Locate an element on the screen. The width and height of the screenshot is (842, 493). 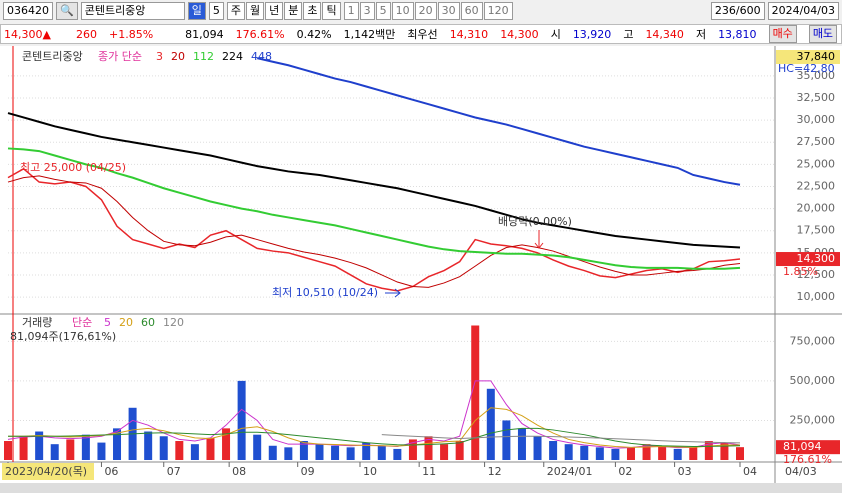
num-button: 60 is located at coordinates (471, 10).